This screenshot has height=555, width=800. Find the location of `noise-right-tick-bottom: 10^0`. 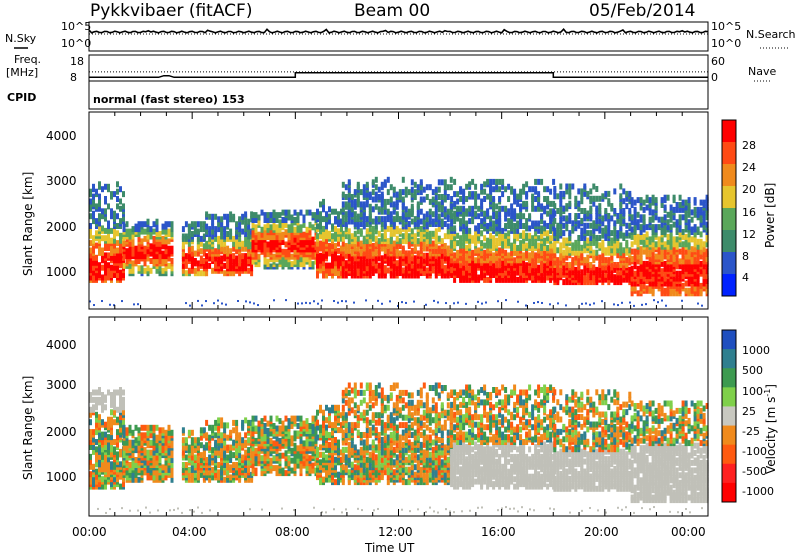

noise-right-tick-bottom: 10^0 is located at coordinates (726, 43).